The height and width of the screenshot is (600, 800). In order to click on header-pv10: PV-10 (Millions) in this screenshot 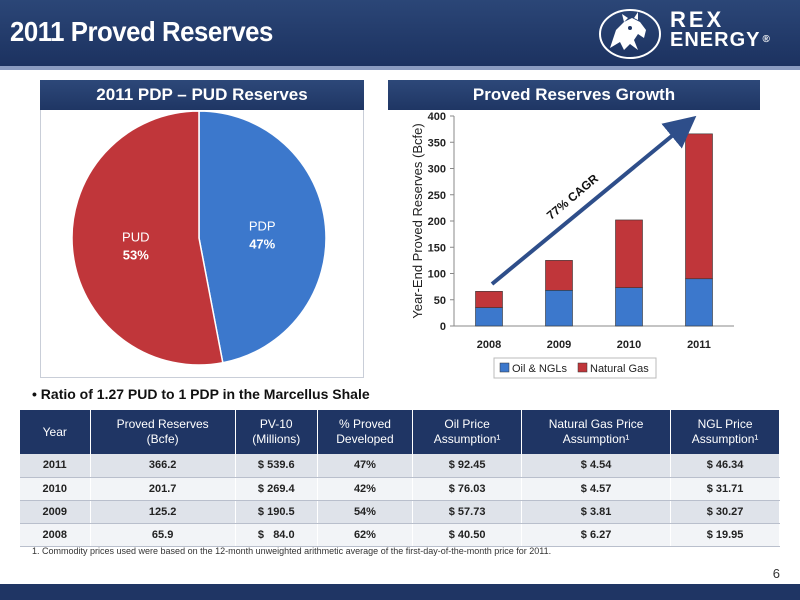, I will do `click(276, 432)`.